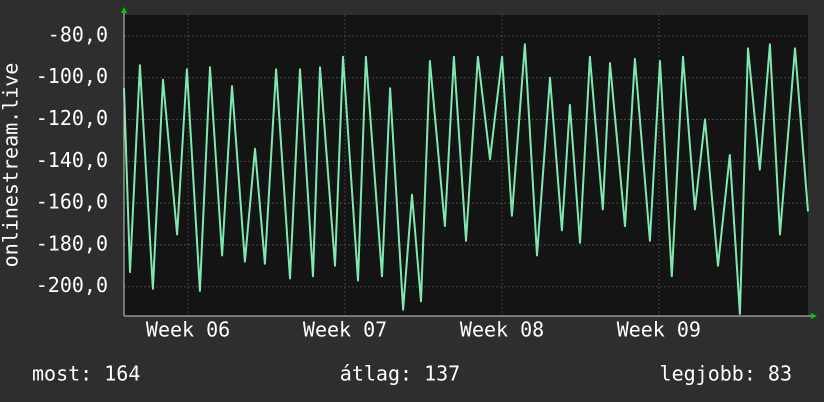 This screenshot has height=402, width=824. Describe the element at coordinates (659, 330) in the screenshot. I see `x-tick-label: Week 09` at that location.